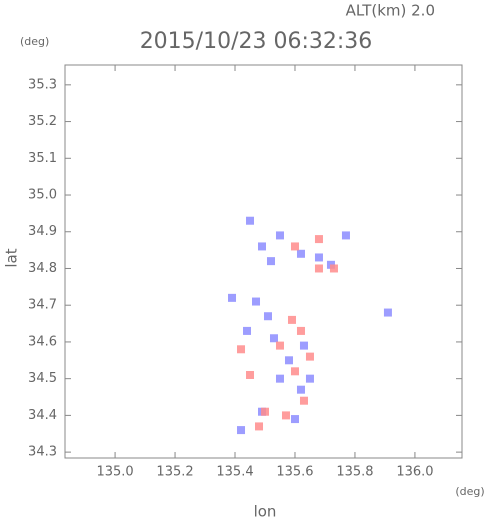 This screenshot has width=491, height=525. I want to click on y-tick-label: 35.3, so click(42, 84).